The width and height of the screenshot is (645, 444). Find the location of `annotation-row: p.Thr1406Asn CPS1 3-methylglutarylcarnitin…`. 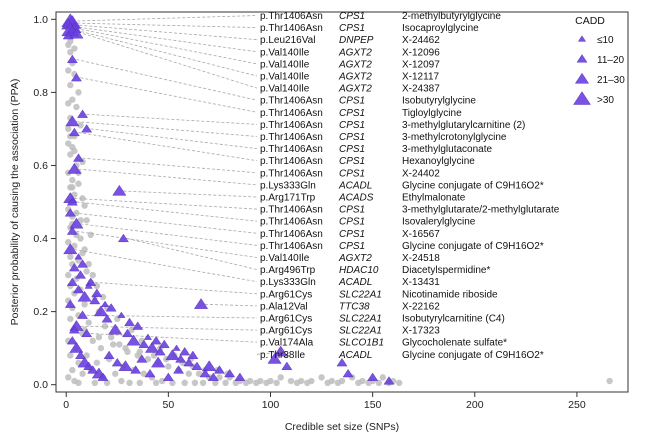

annotation-row: p.Thr1406Asn CPS1 3-methylglutarylcarnitin… is located at coordinates (392, 125).